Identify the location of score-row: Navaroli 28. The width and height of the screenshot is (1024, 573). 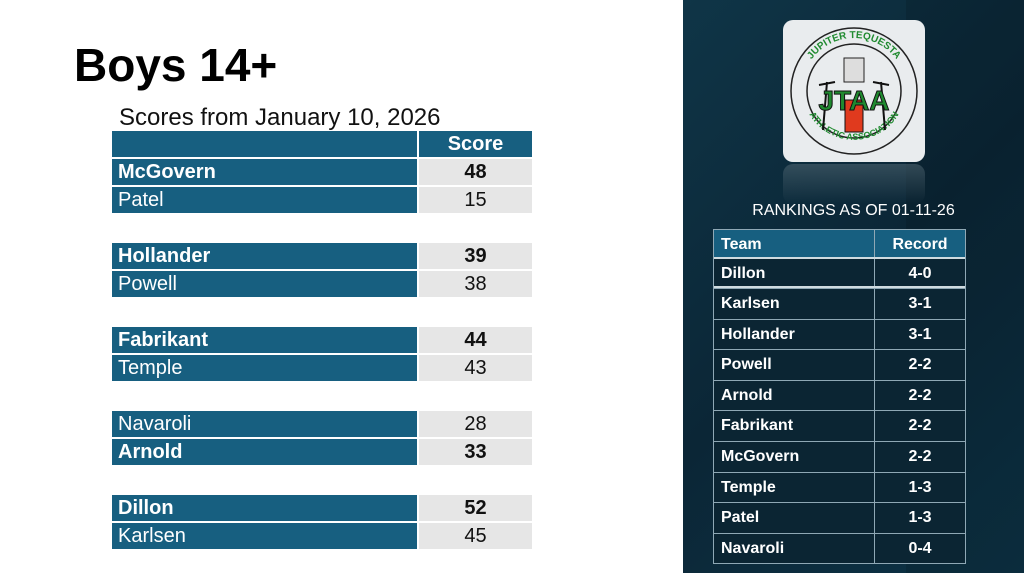
(322, 424).